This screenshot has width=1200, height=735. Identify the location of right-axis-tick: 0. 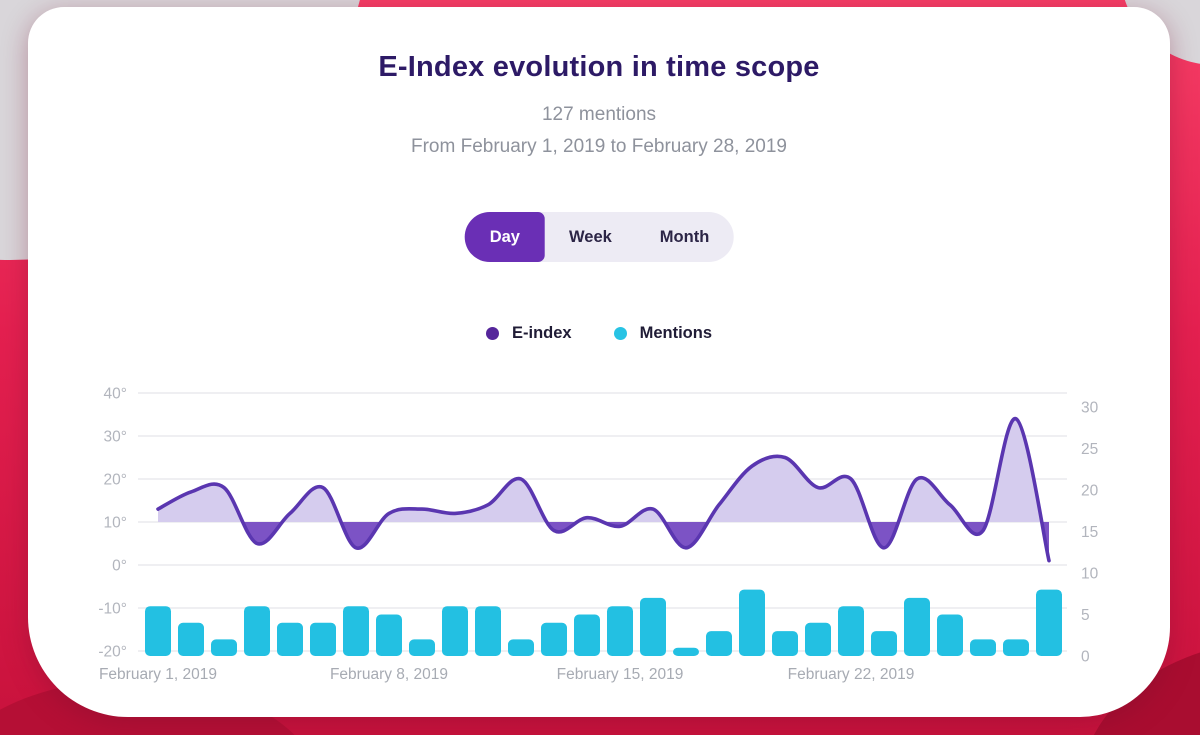
(1085, 657).